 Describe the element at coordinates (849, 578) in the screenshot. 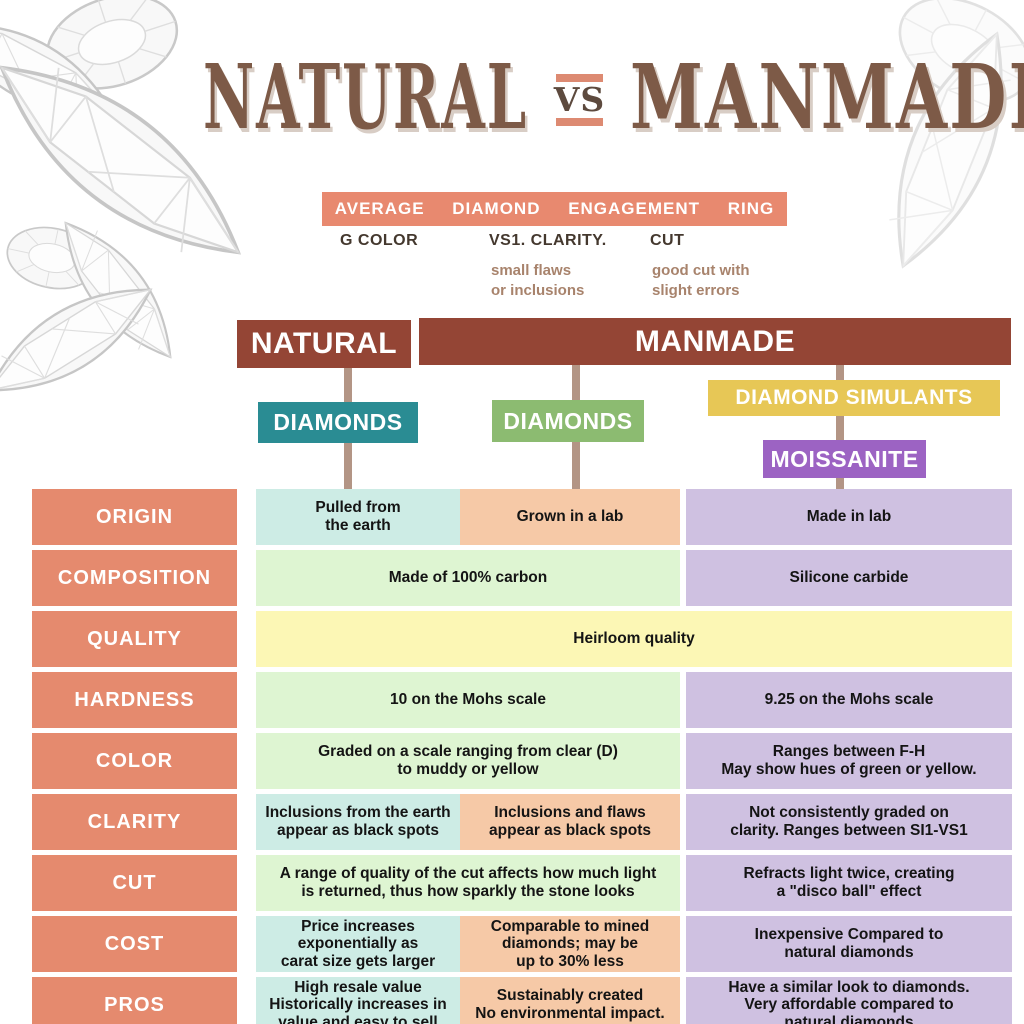

I see `cell-composition-moissanite: Silicone carbide` at that location.